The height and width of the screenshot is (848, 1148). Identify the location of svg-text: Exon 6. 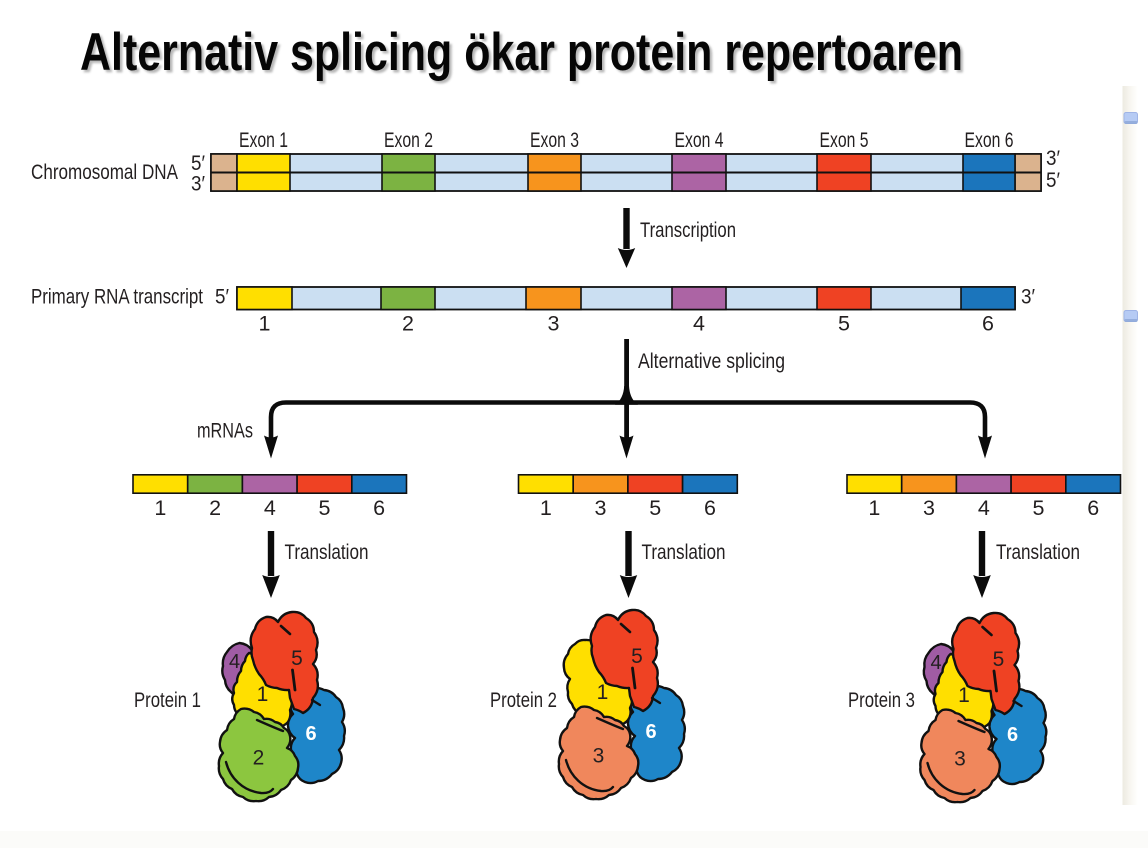
(989, 140).